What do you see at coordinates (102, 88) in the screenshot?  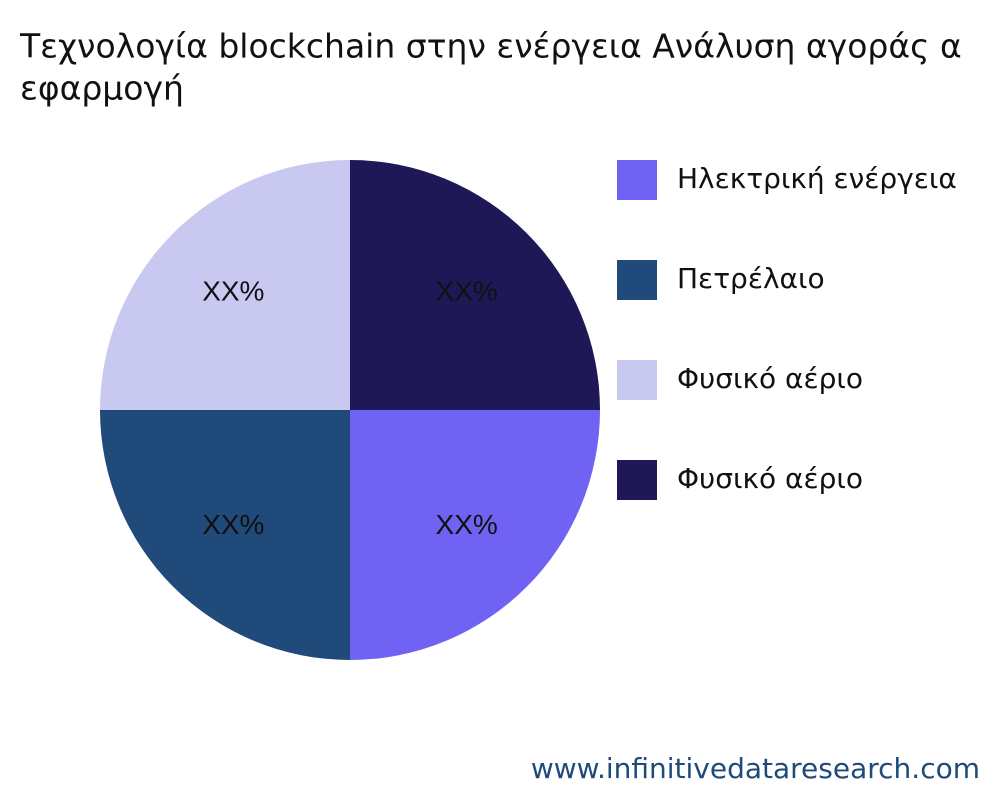 I see `chart-title: εφαρμογή` at bounding box center [102, 88].